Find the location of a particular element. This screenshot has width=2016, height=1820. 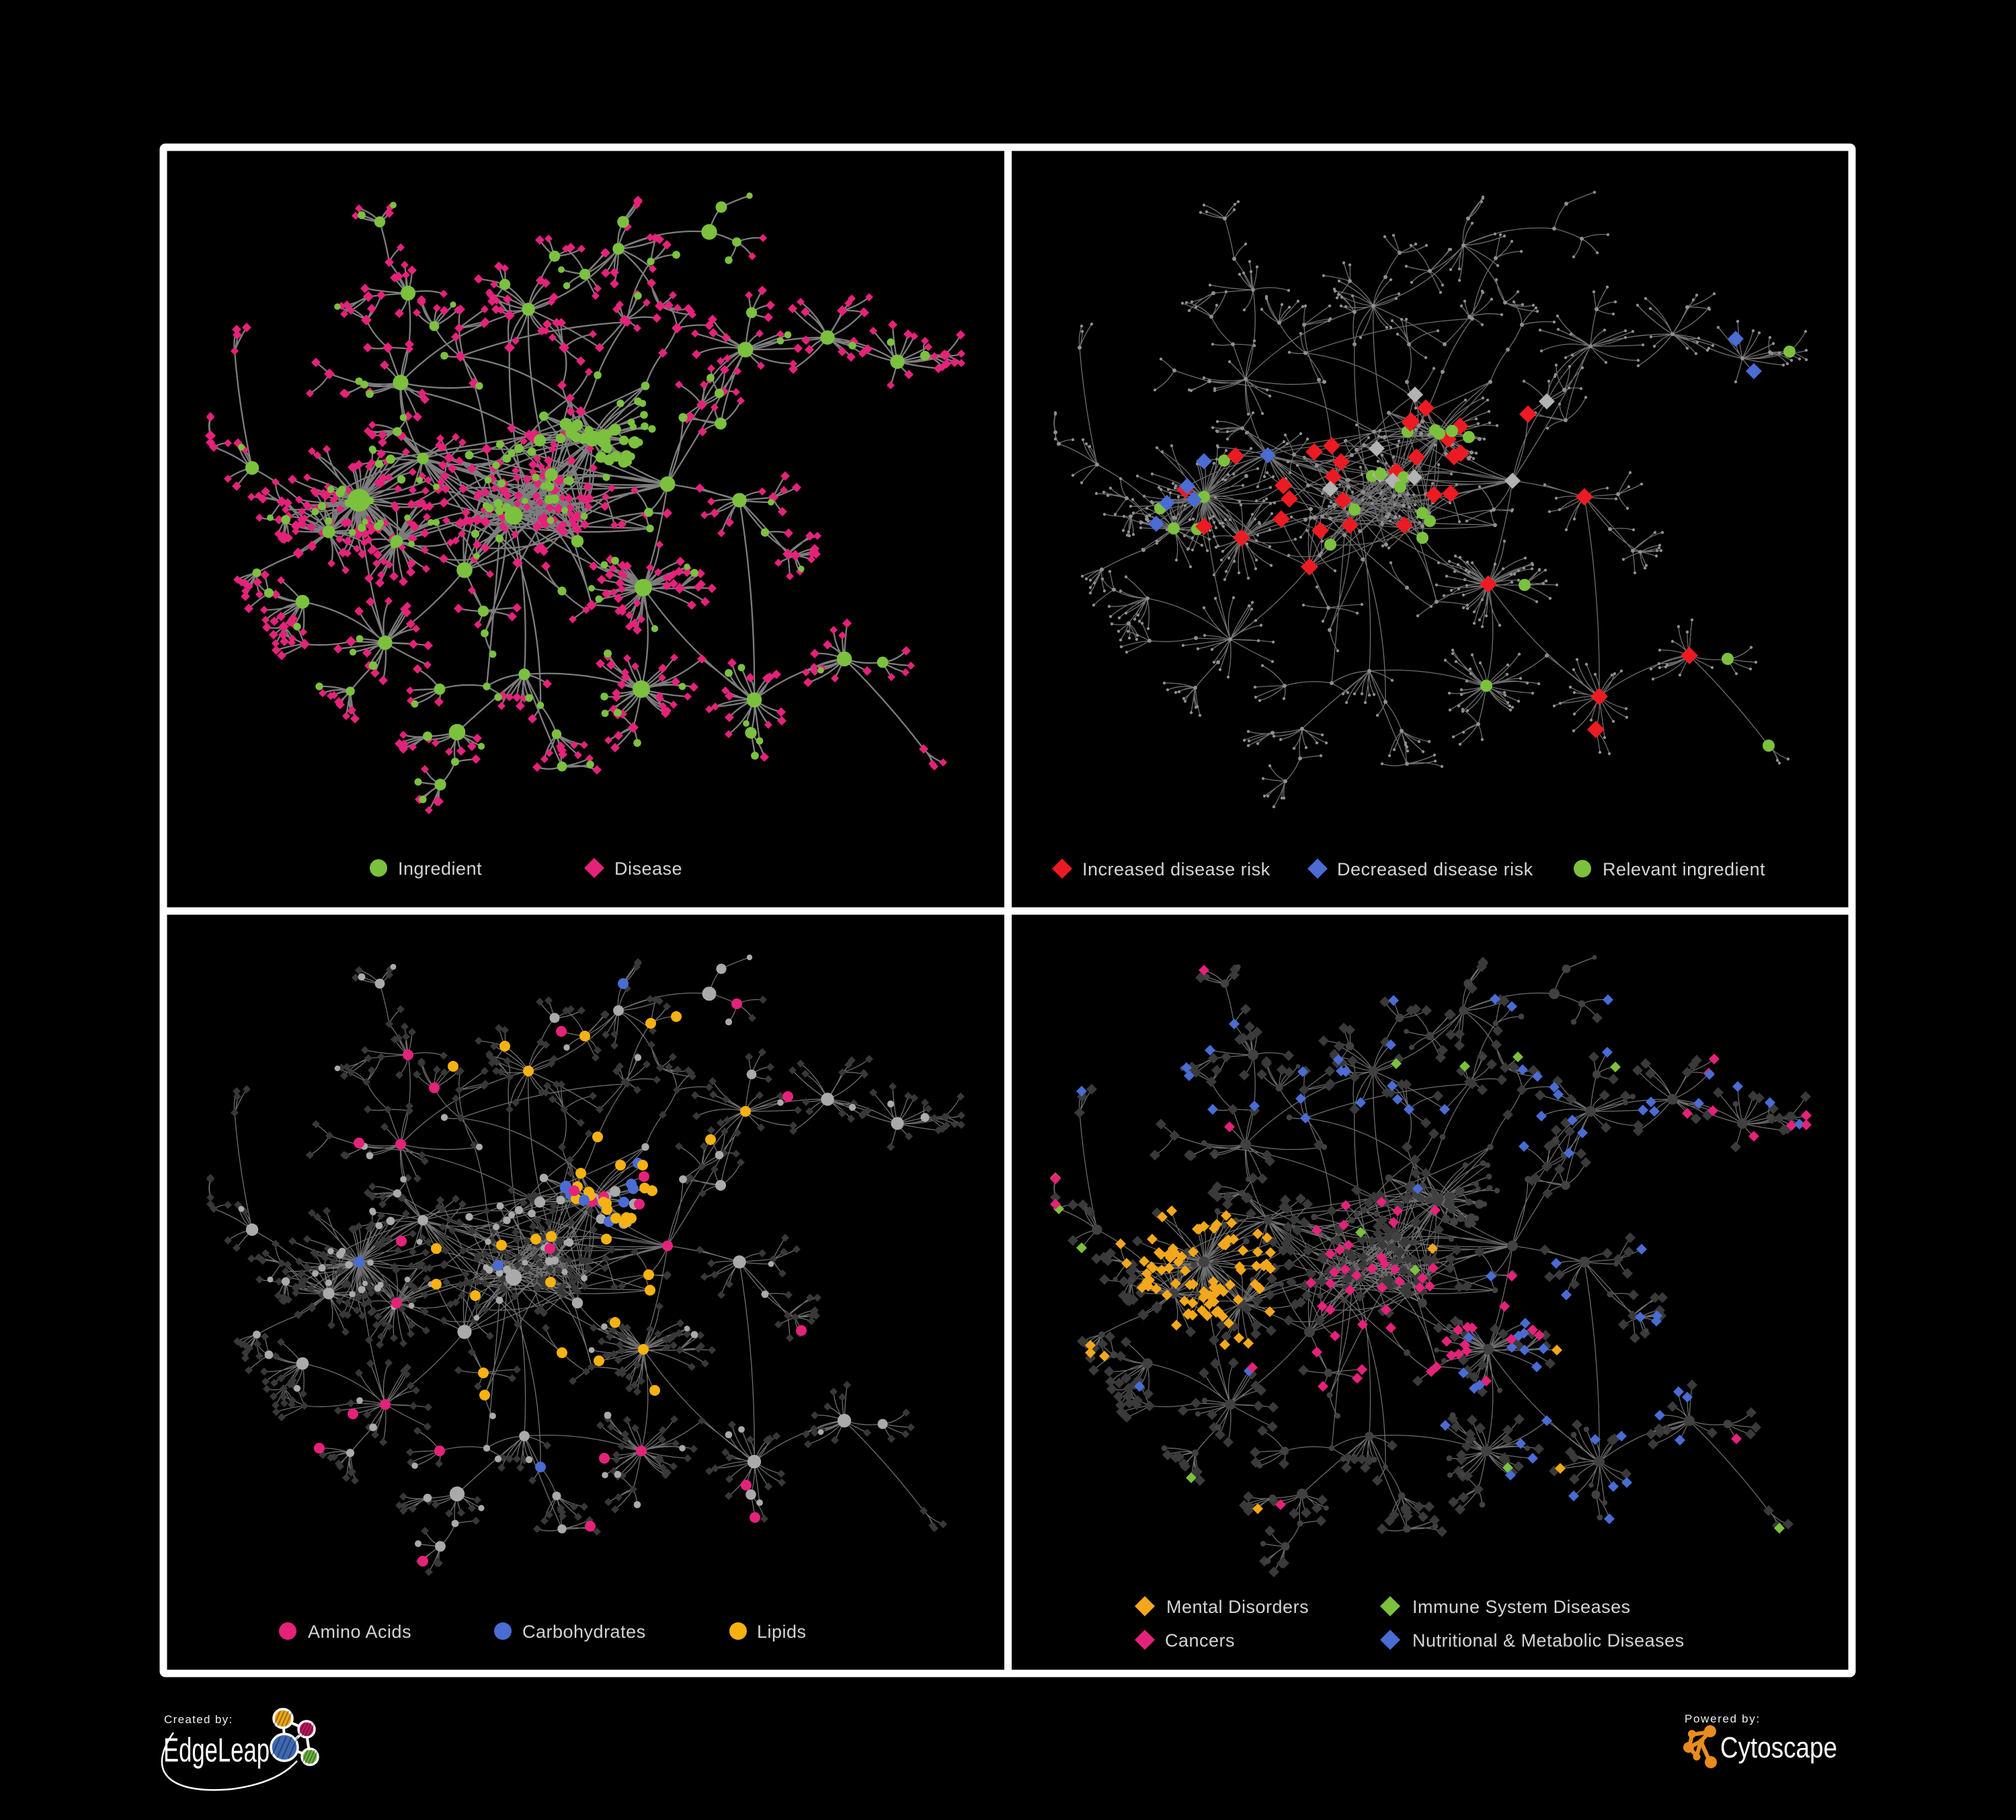

svg-text: Increased disease risk is located at coordinates (1176, 869).